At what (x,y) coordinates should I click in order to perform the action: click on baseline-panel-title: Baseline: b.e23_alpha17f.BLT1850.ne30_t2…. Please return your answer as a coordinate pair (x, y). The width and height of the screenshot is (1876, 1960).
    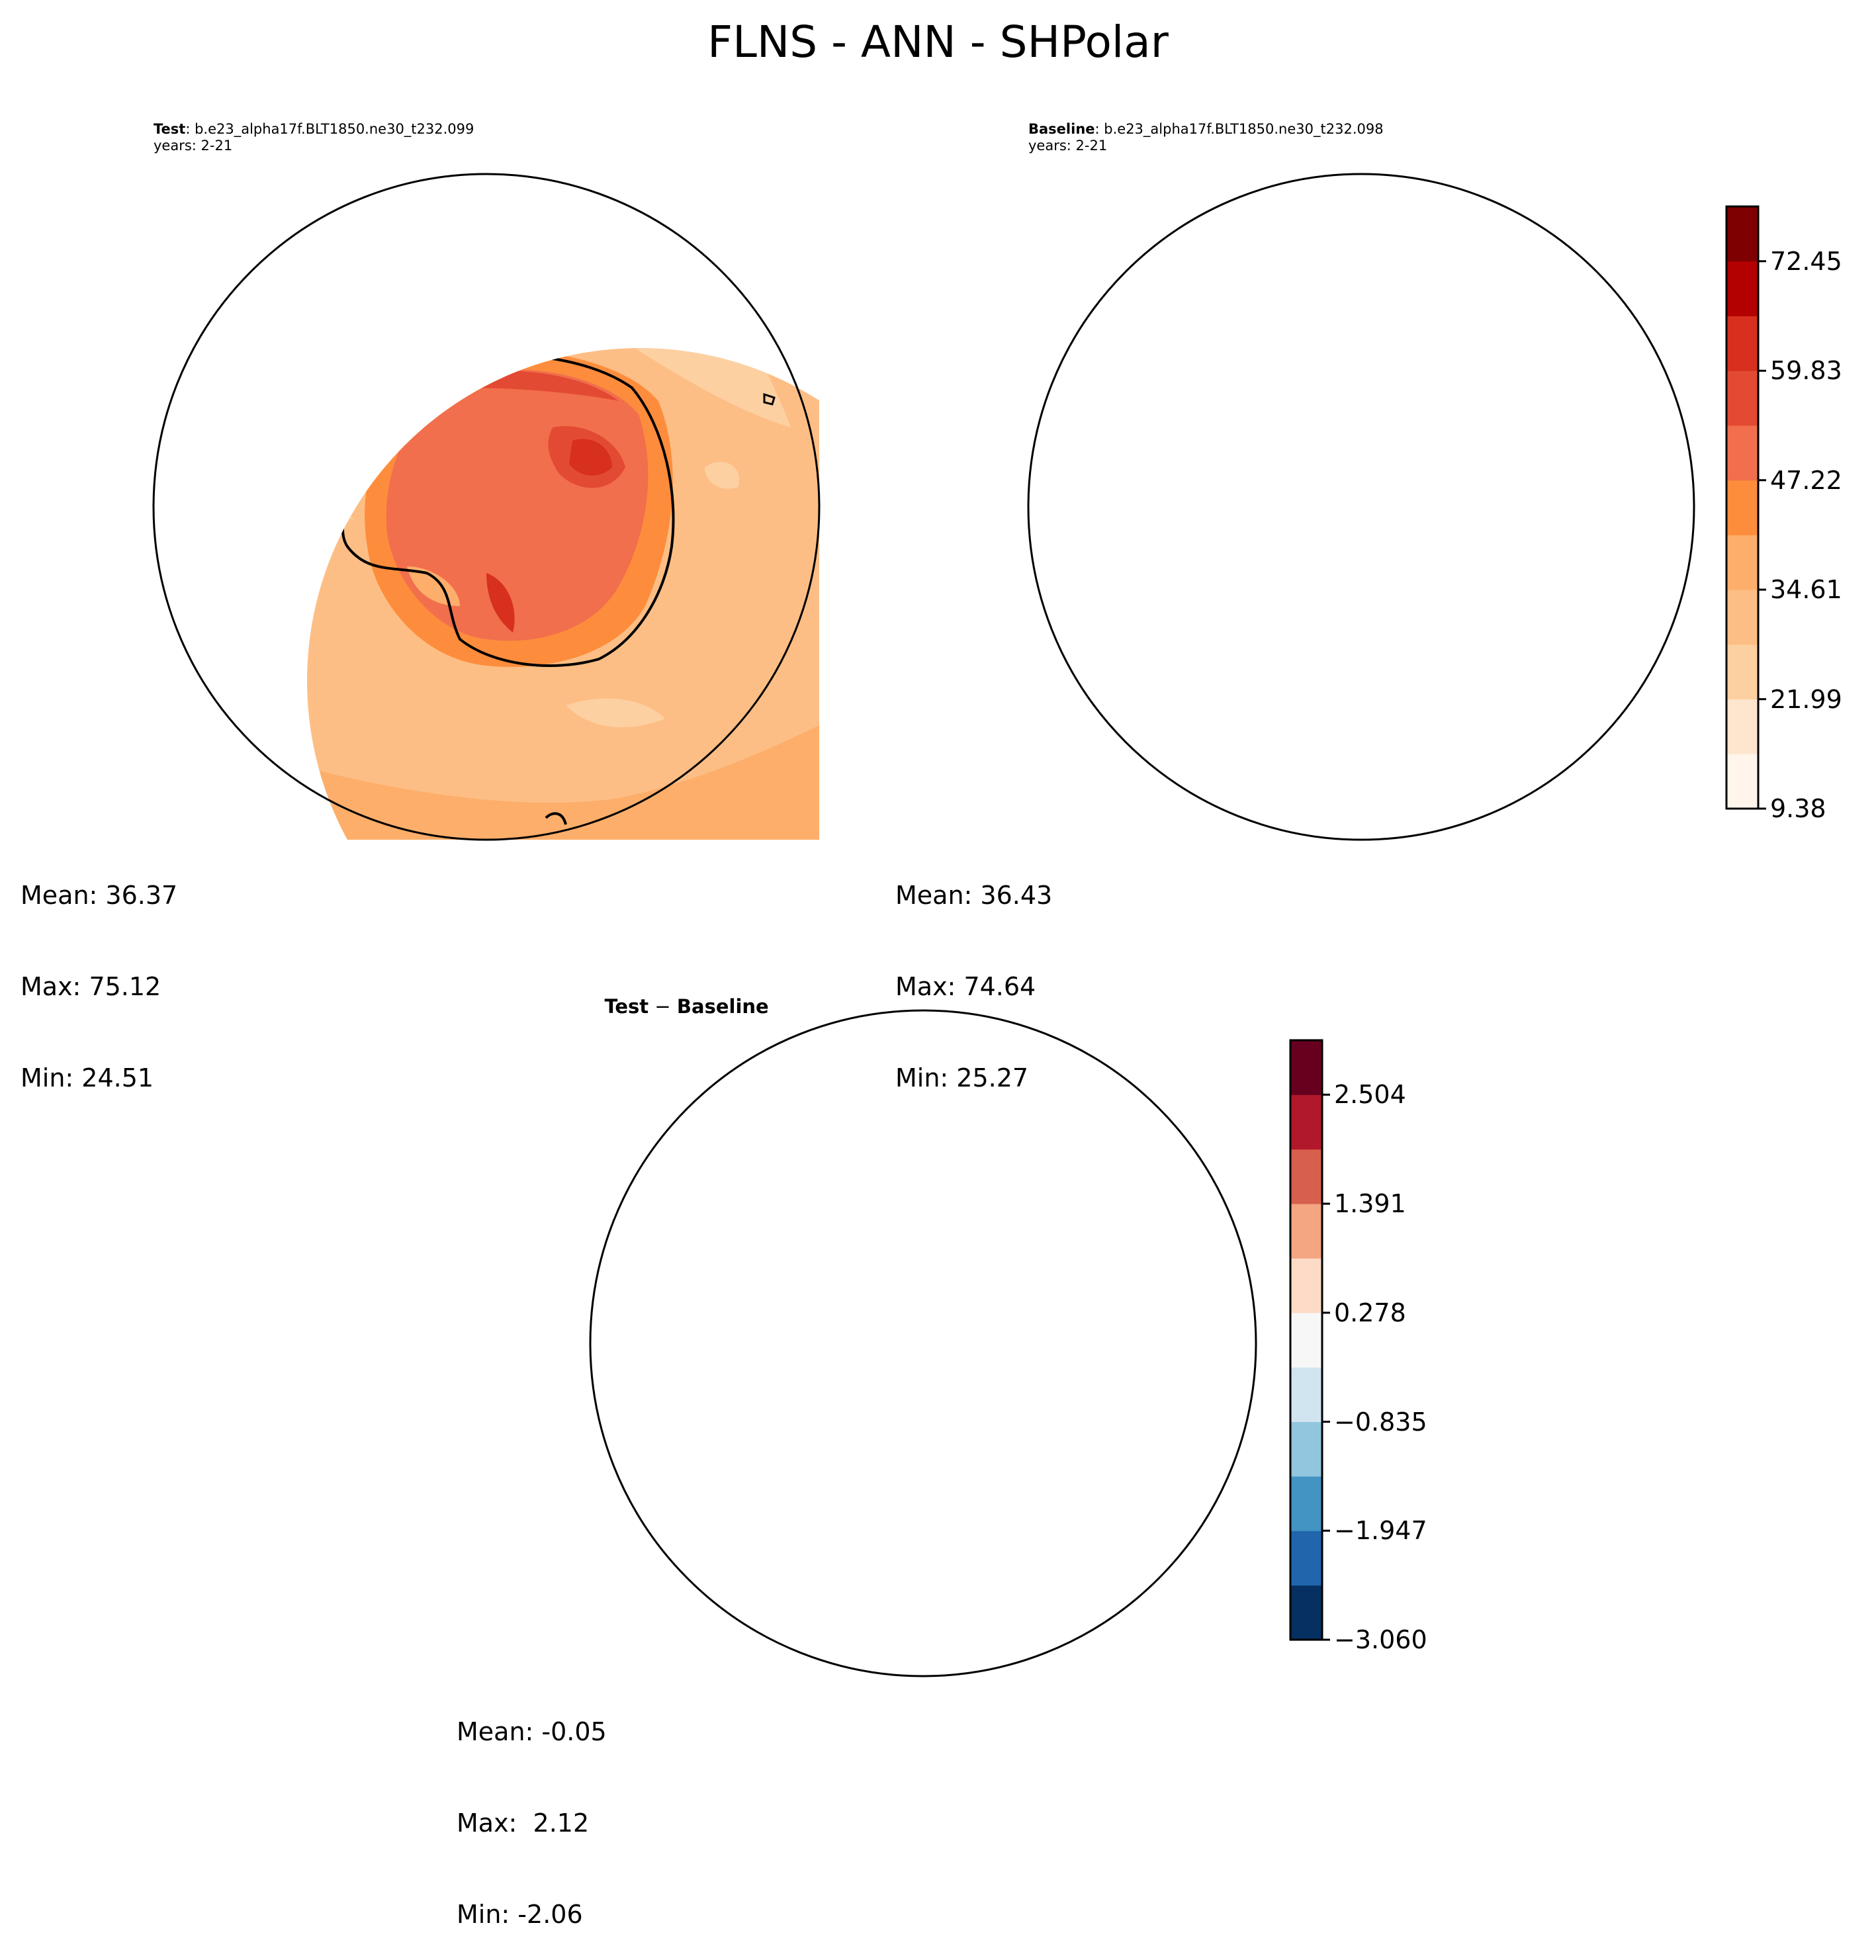
    Looking at the image, I should click on (1206, 129).